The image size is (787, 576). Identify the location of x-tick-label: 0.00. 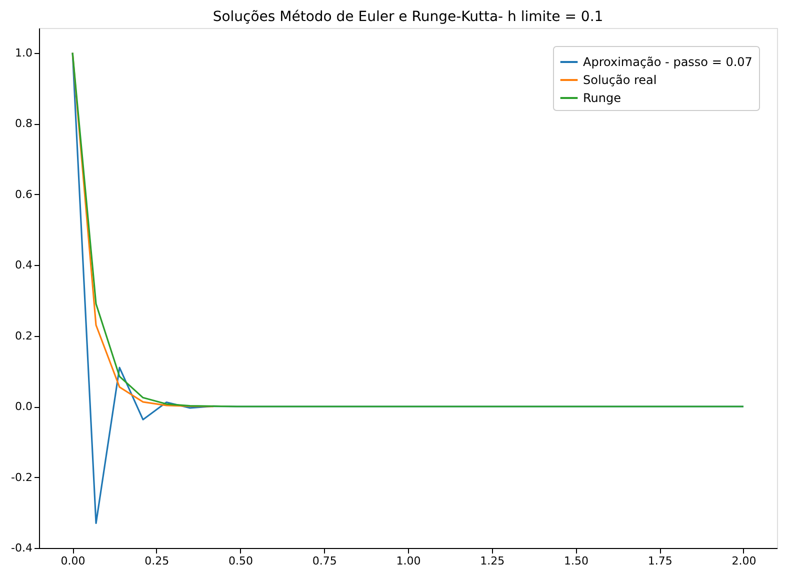
(73, 561).